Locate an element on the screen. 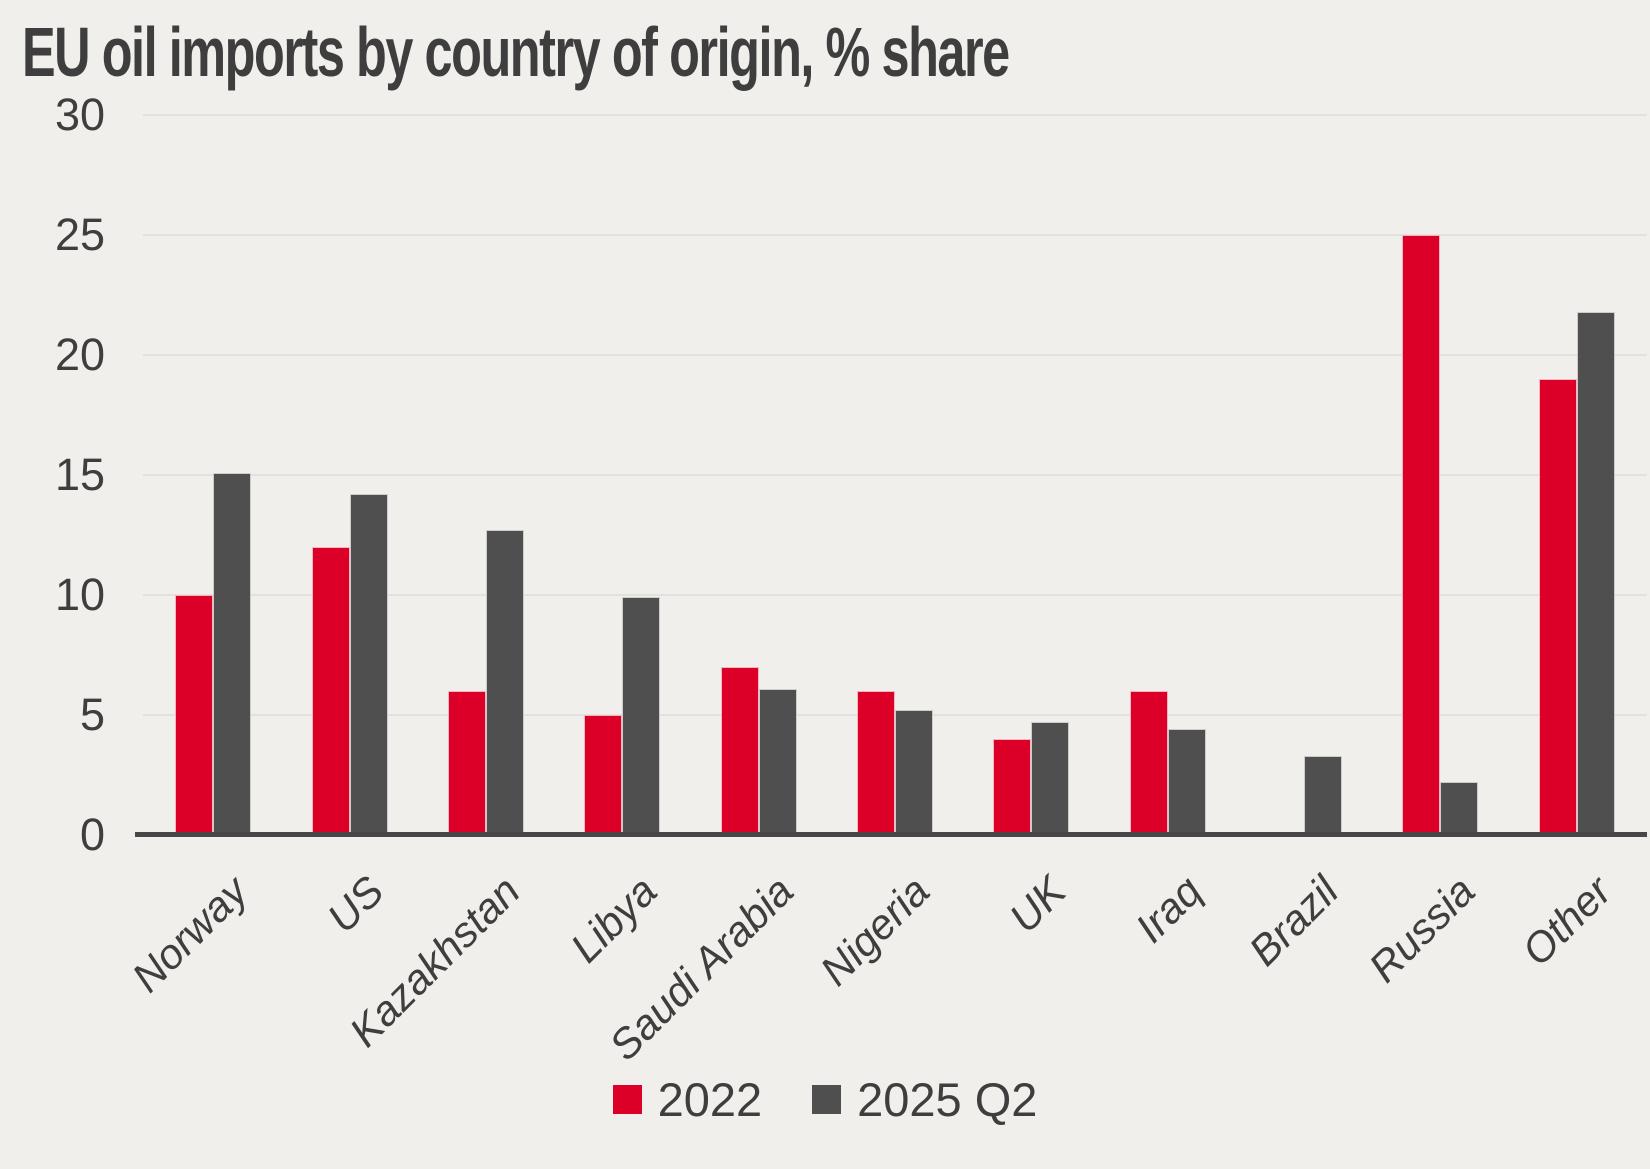 Image resolution: width=1650 pixels, height=1169 pixels. x-tick-label-iraq: Iraq is located at coordinates (1168, 909).